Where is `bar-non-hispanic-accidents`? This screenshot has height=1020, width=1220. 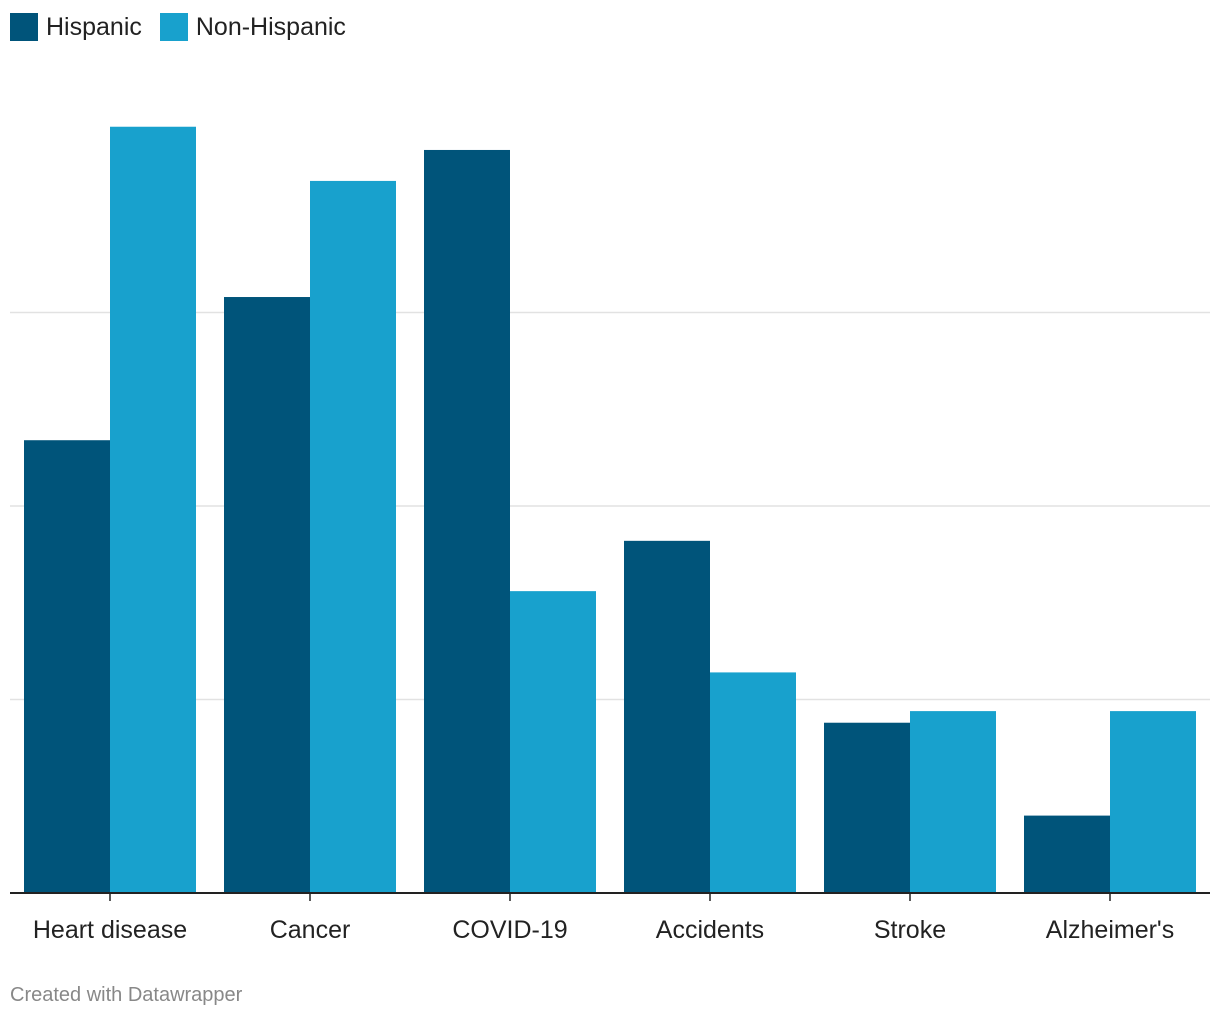 bar-non-hispanic-accidents is located at coordinates (753, 782).